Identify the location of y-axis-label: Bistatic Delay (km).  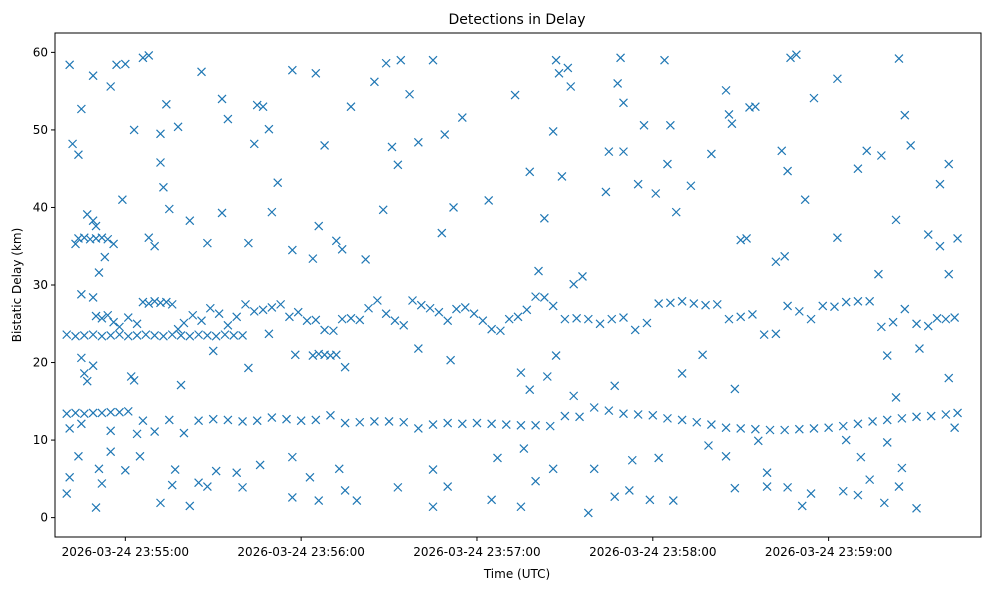
(17, 285).